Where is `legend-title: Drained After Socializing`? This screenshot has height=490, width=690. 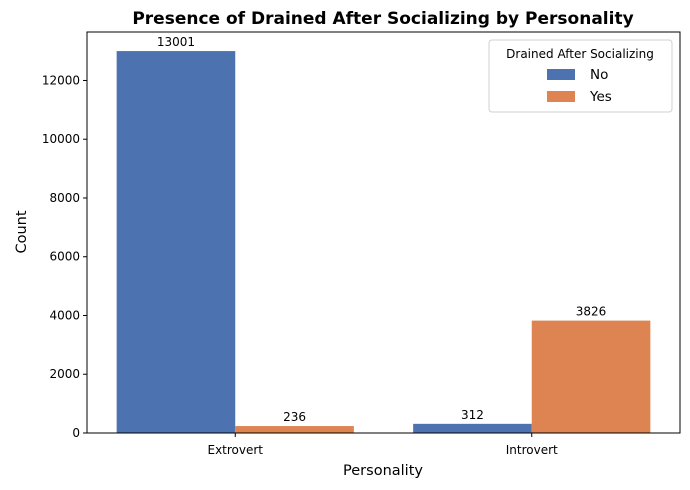
legend-title: Drained After Socializing is located at coordinates (580, 54).